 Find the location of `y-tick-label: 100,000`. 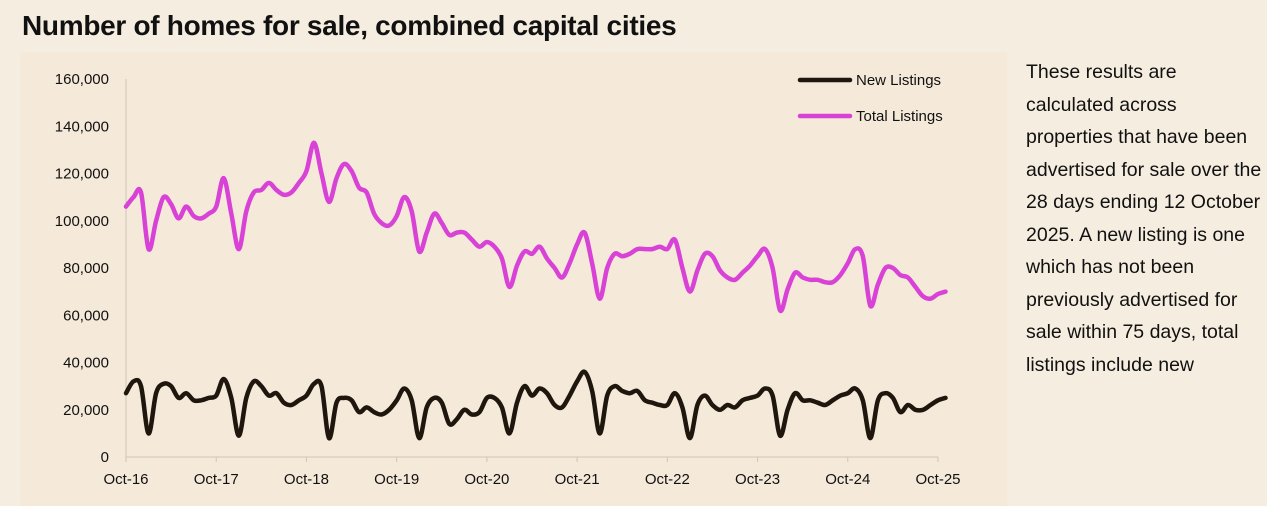

y-tick-label: 100,000 is located at coordinates (82, 221).